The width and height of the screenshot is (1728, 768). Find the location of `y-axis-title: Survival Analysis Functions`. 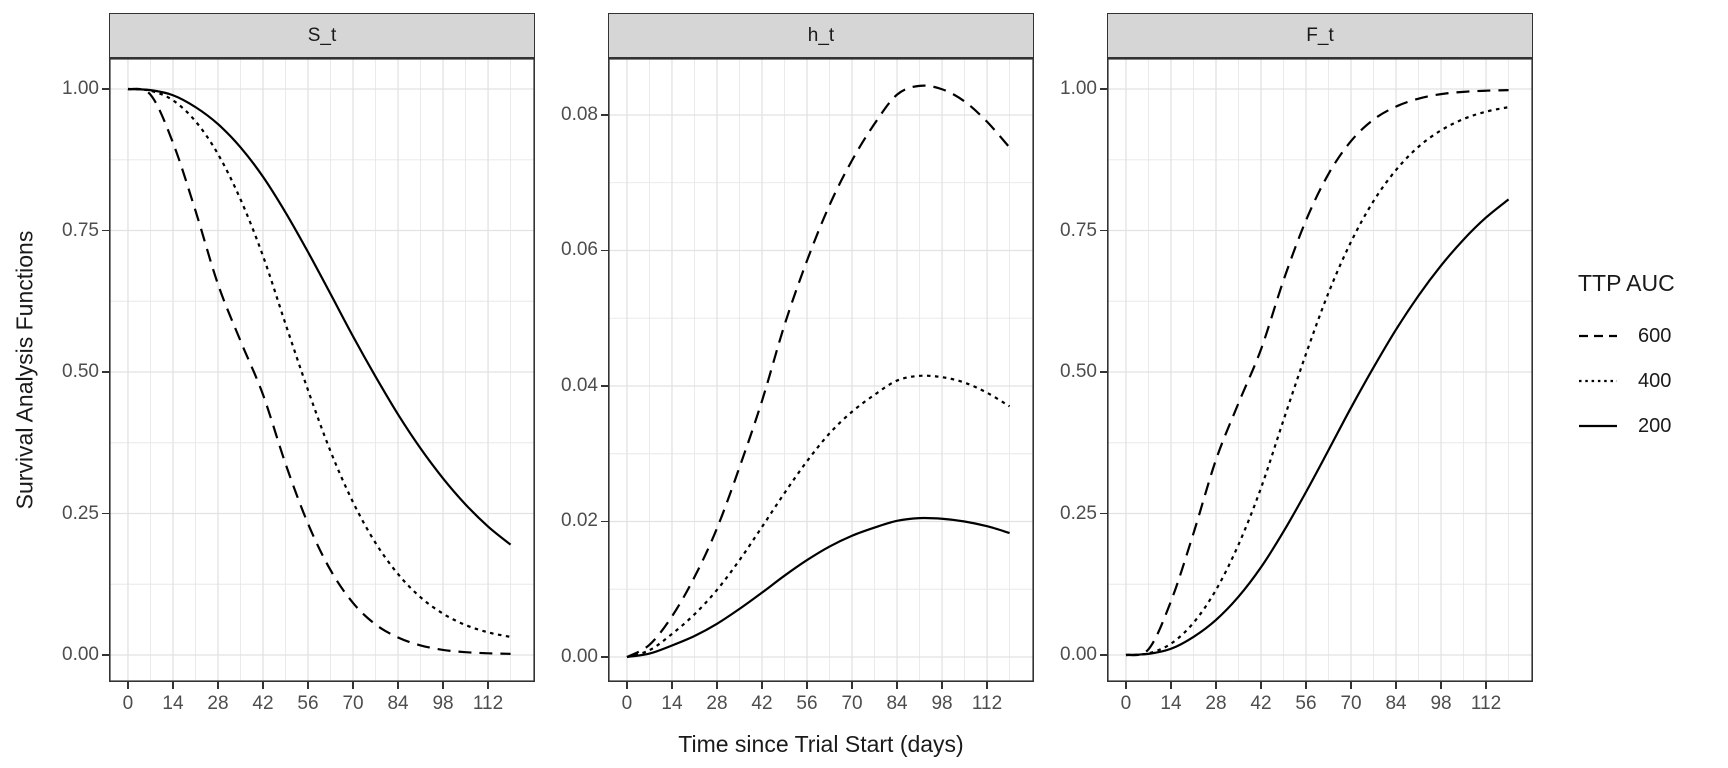

y-axis-title: Survival Analysis Functions is located at coordinates (24, 370).